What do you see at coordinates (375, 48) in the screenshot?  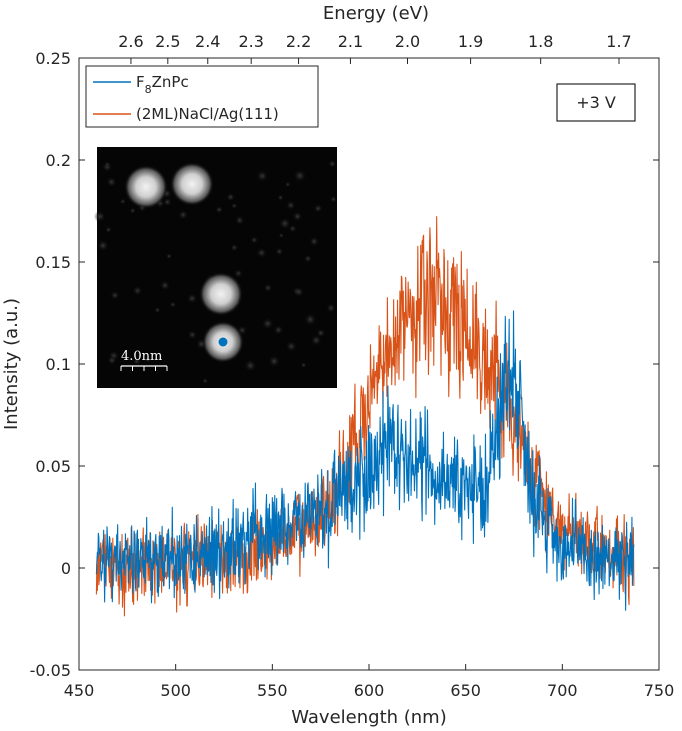 I see `top-energy-axis: 2.6 2.5 2.4 2.3 2.2 2.1 2.0 1.9 1.8 1.7` at bounding box center [375, 48].